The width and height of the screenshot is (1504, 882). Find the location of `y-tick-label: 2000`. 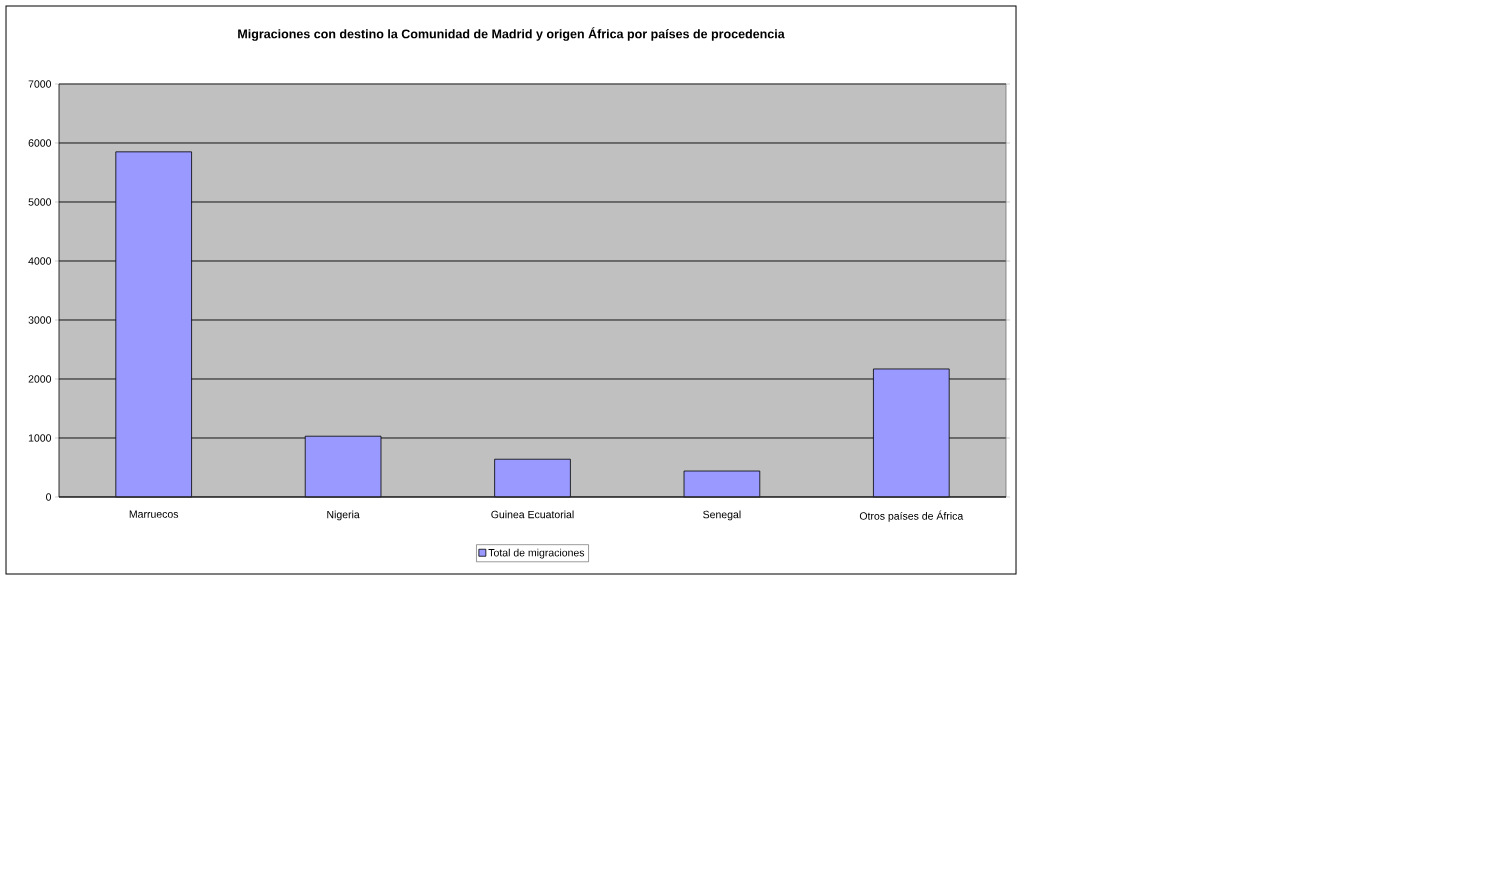

y-tick-label: 2000 is located at coordinates (40, 379).